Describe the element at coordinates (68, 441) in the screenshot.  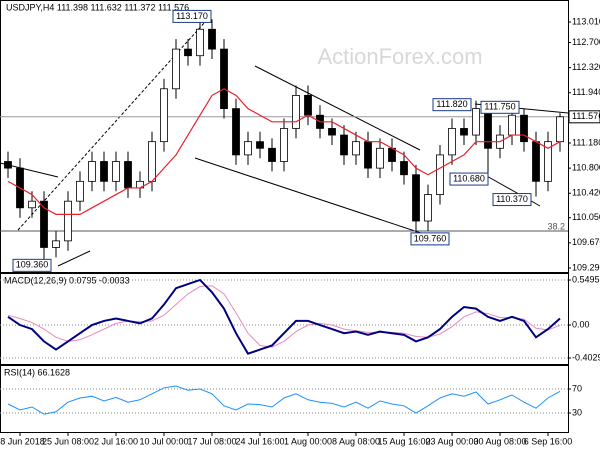
I see `x-tick-label: 25 Jun 08:00` at that location.